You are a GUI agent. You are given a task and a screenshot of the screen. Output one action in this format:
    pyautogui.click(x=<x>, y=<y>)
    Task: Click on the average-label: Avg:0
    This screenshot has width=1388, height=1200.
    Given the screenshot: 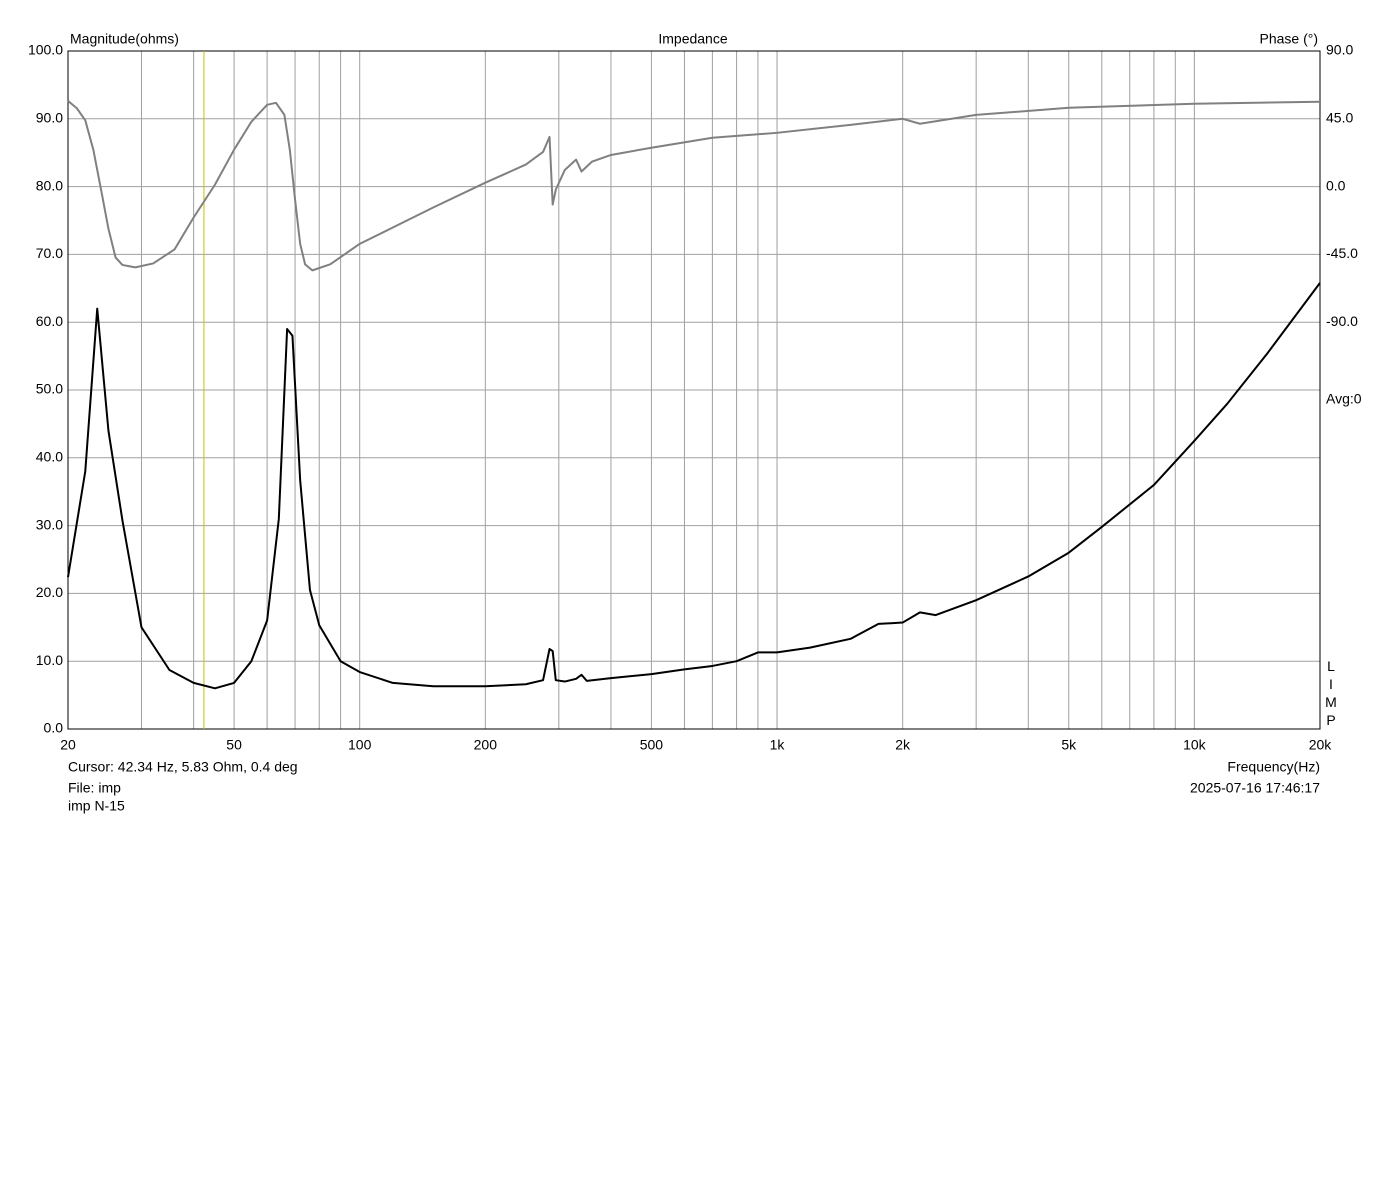 What is the action you would take?
    pyautogui.click(x=1344, y=399)
    